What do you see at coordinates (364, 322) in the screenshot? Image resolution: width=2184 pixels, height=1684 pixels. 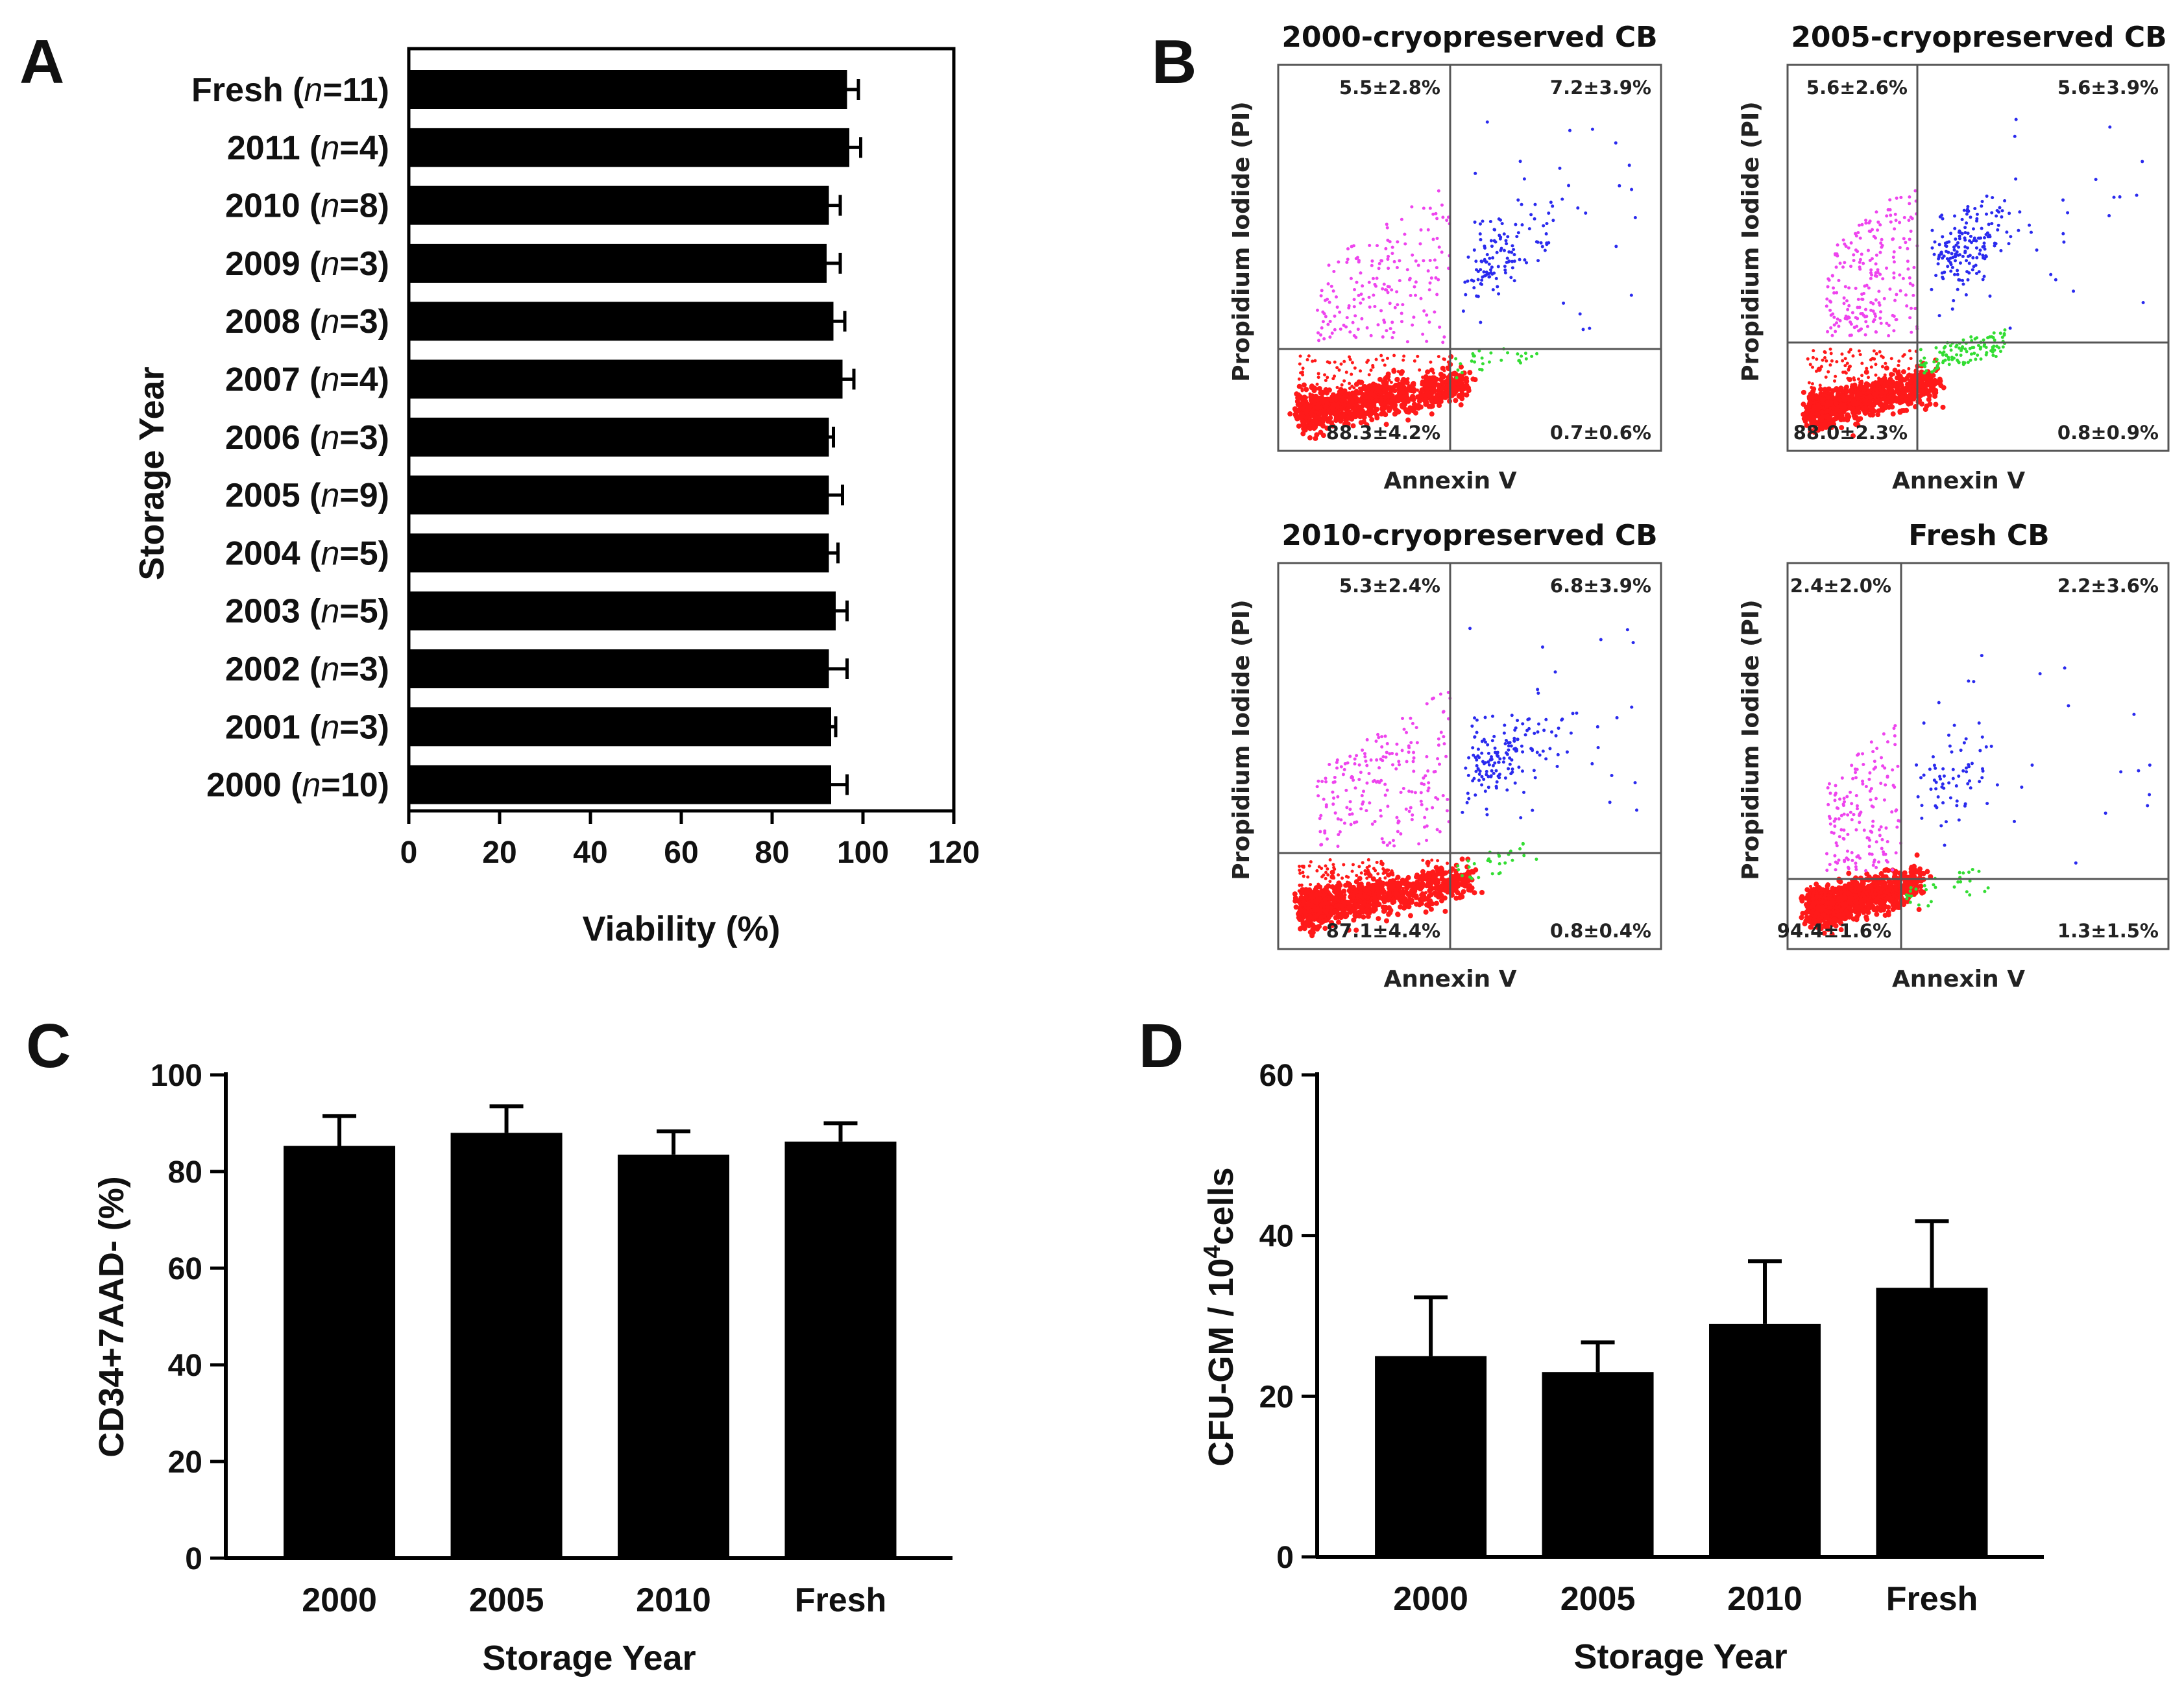 I see `category-n-value: =3)` at bounding box center [364, 322].